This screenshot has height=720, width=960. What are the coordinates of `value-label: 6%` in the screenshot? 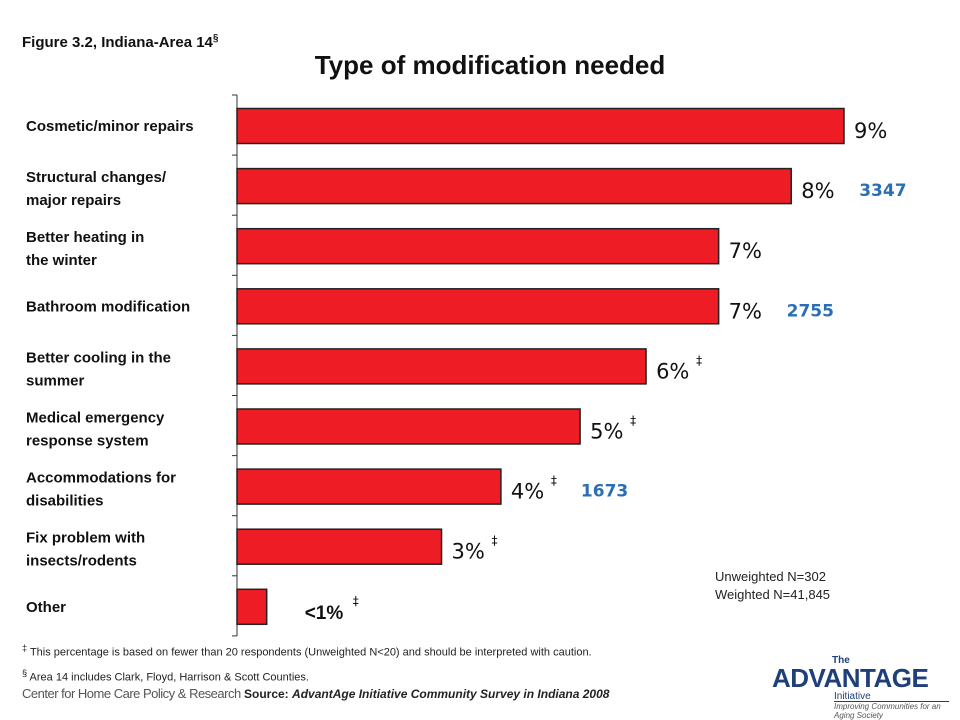 It's located at (672, 371).